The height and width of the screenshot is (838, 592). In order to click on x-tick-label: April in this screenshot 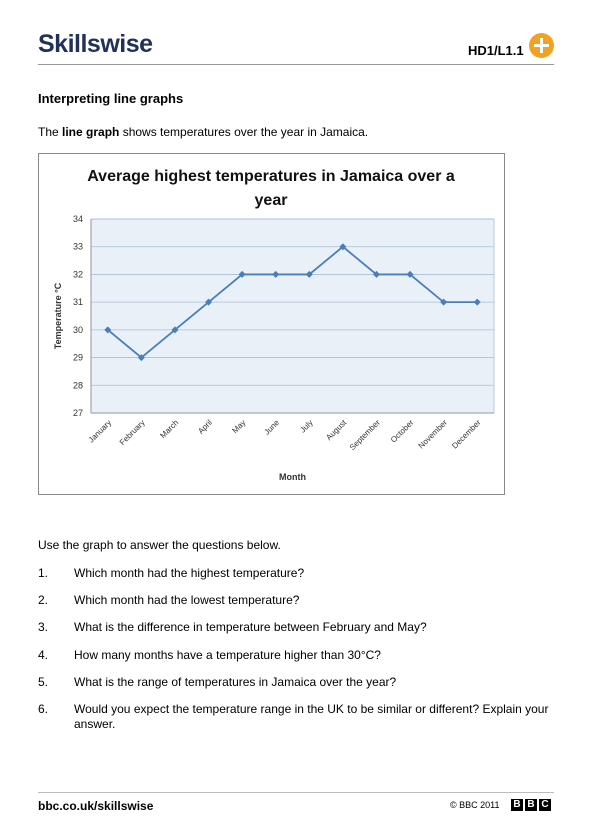, I will do `click(205, 427)`.